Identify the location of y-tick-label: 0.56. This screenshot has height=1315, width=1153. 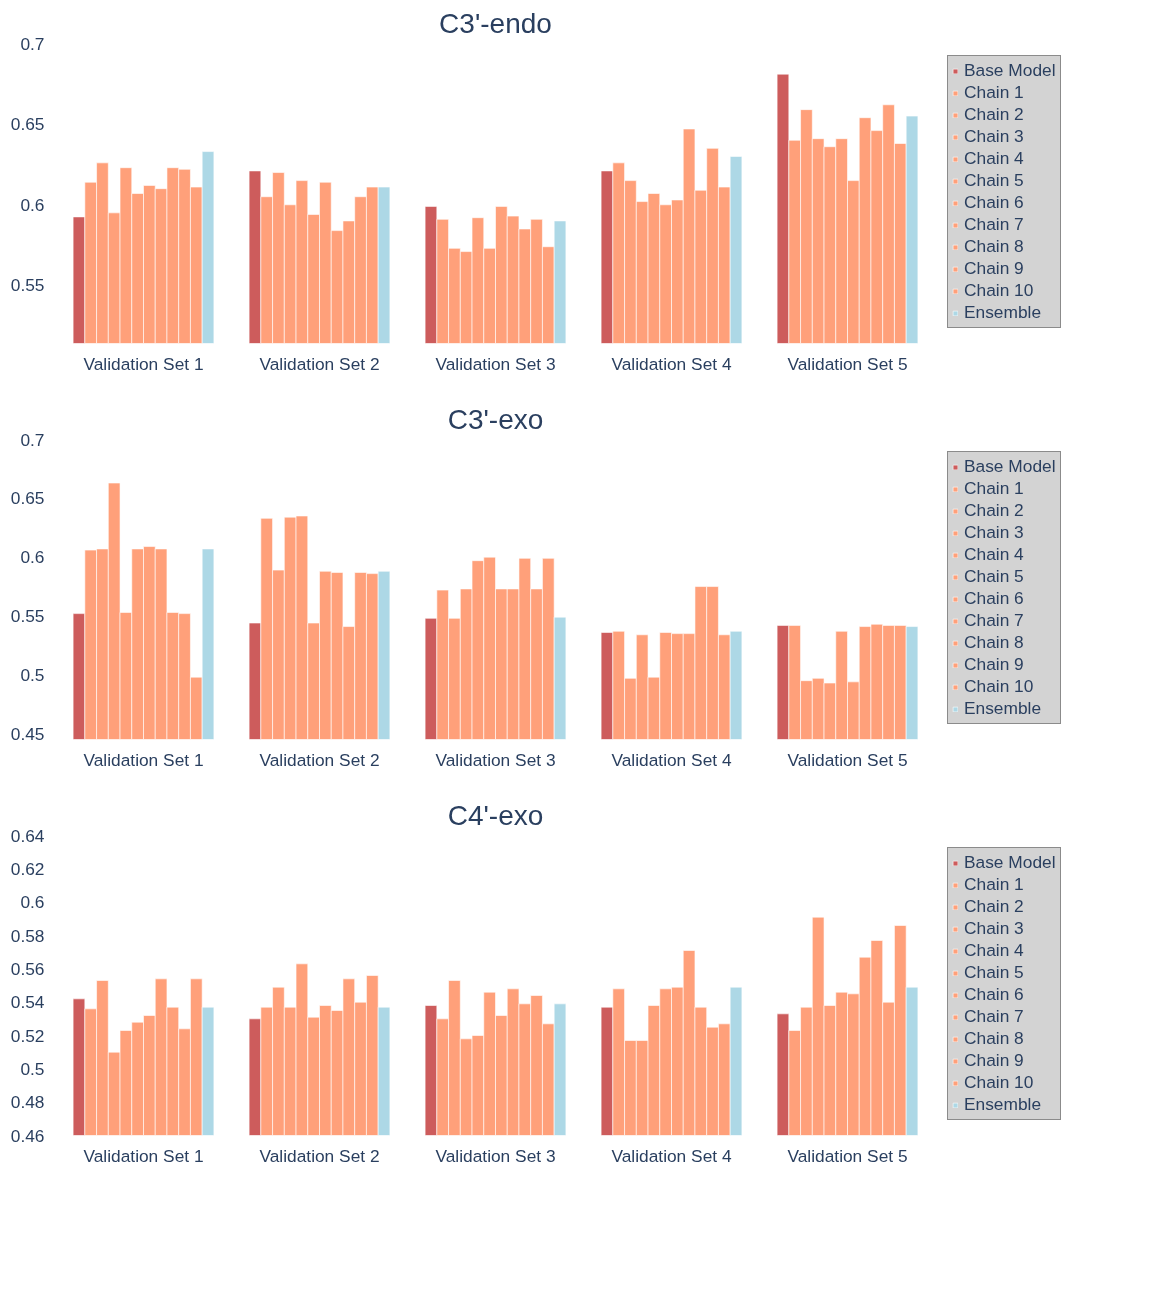
(27, 968).